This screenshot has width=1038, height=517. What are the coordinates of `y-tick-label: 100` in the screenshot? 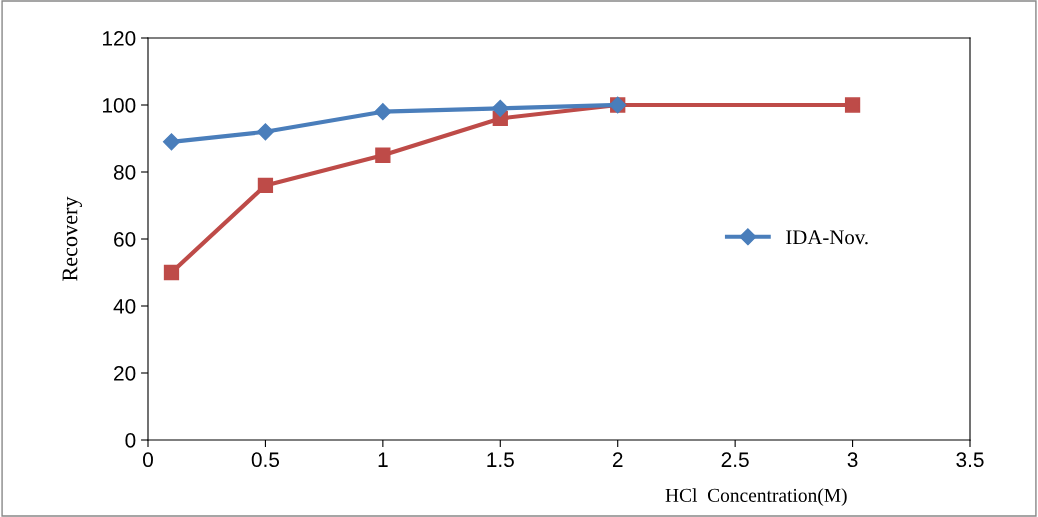 It's located at (119, 105).